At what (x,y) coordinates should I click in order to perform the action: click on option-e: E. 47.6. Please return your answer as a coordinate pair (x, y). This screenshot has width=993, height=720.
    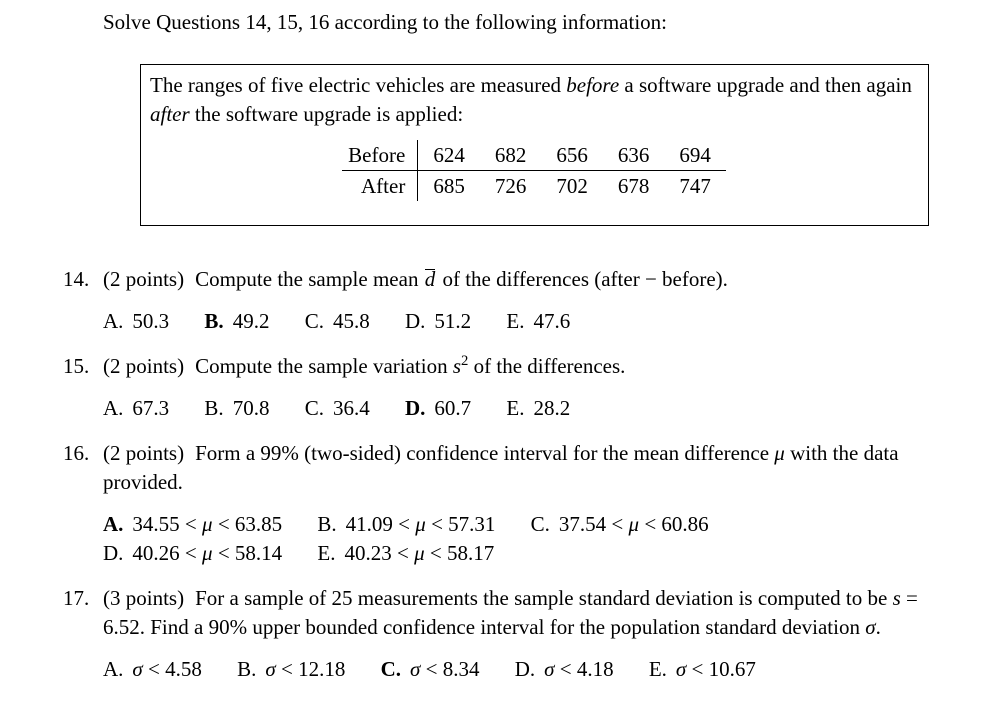
    Looking at the image, I should click on (538, 321).